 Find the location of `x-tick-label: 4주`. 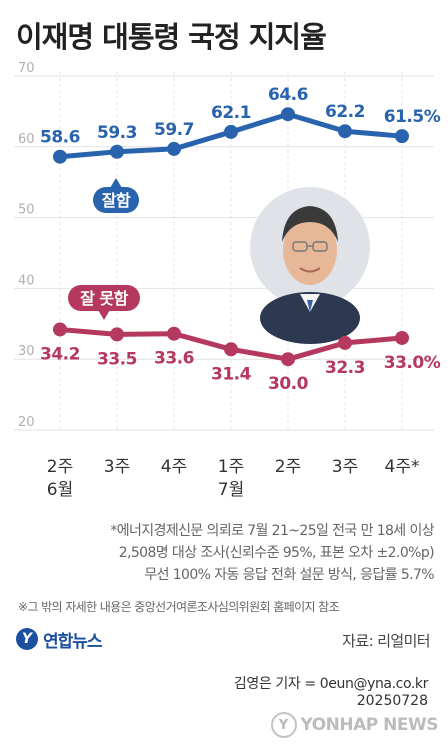

x-tick-label: 4주 is located at coordinates (174, 467).